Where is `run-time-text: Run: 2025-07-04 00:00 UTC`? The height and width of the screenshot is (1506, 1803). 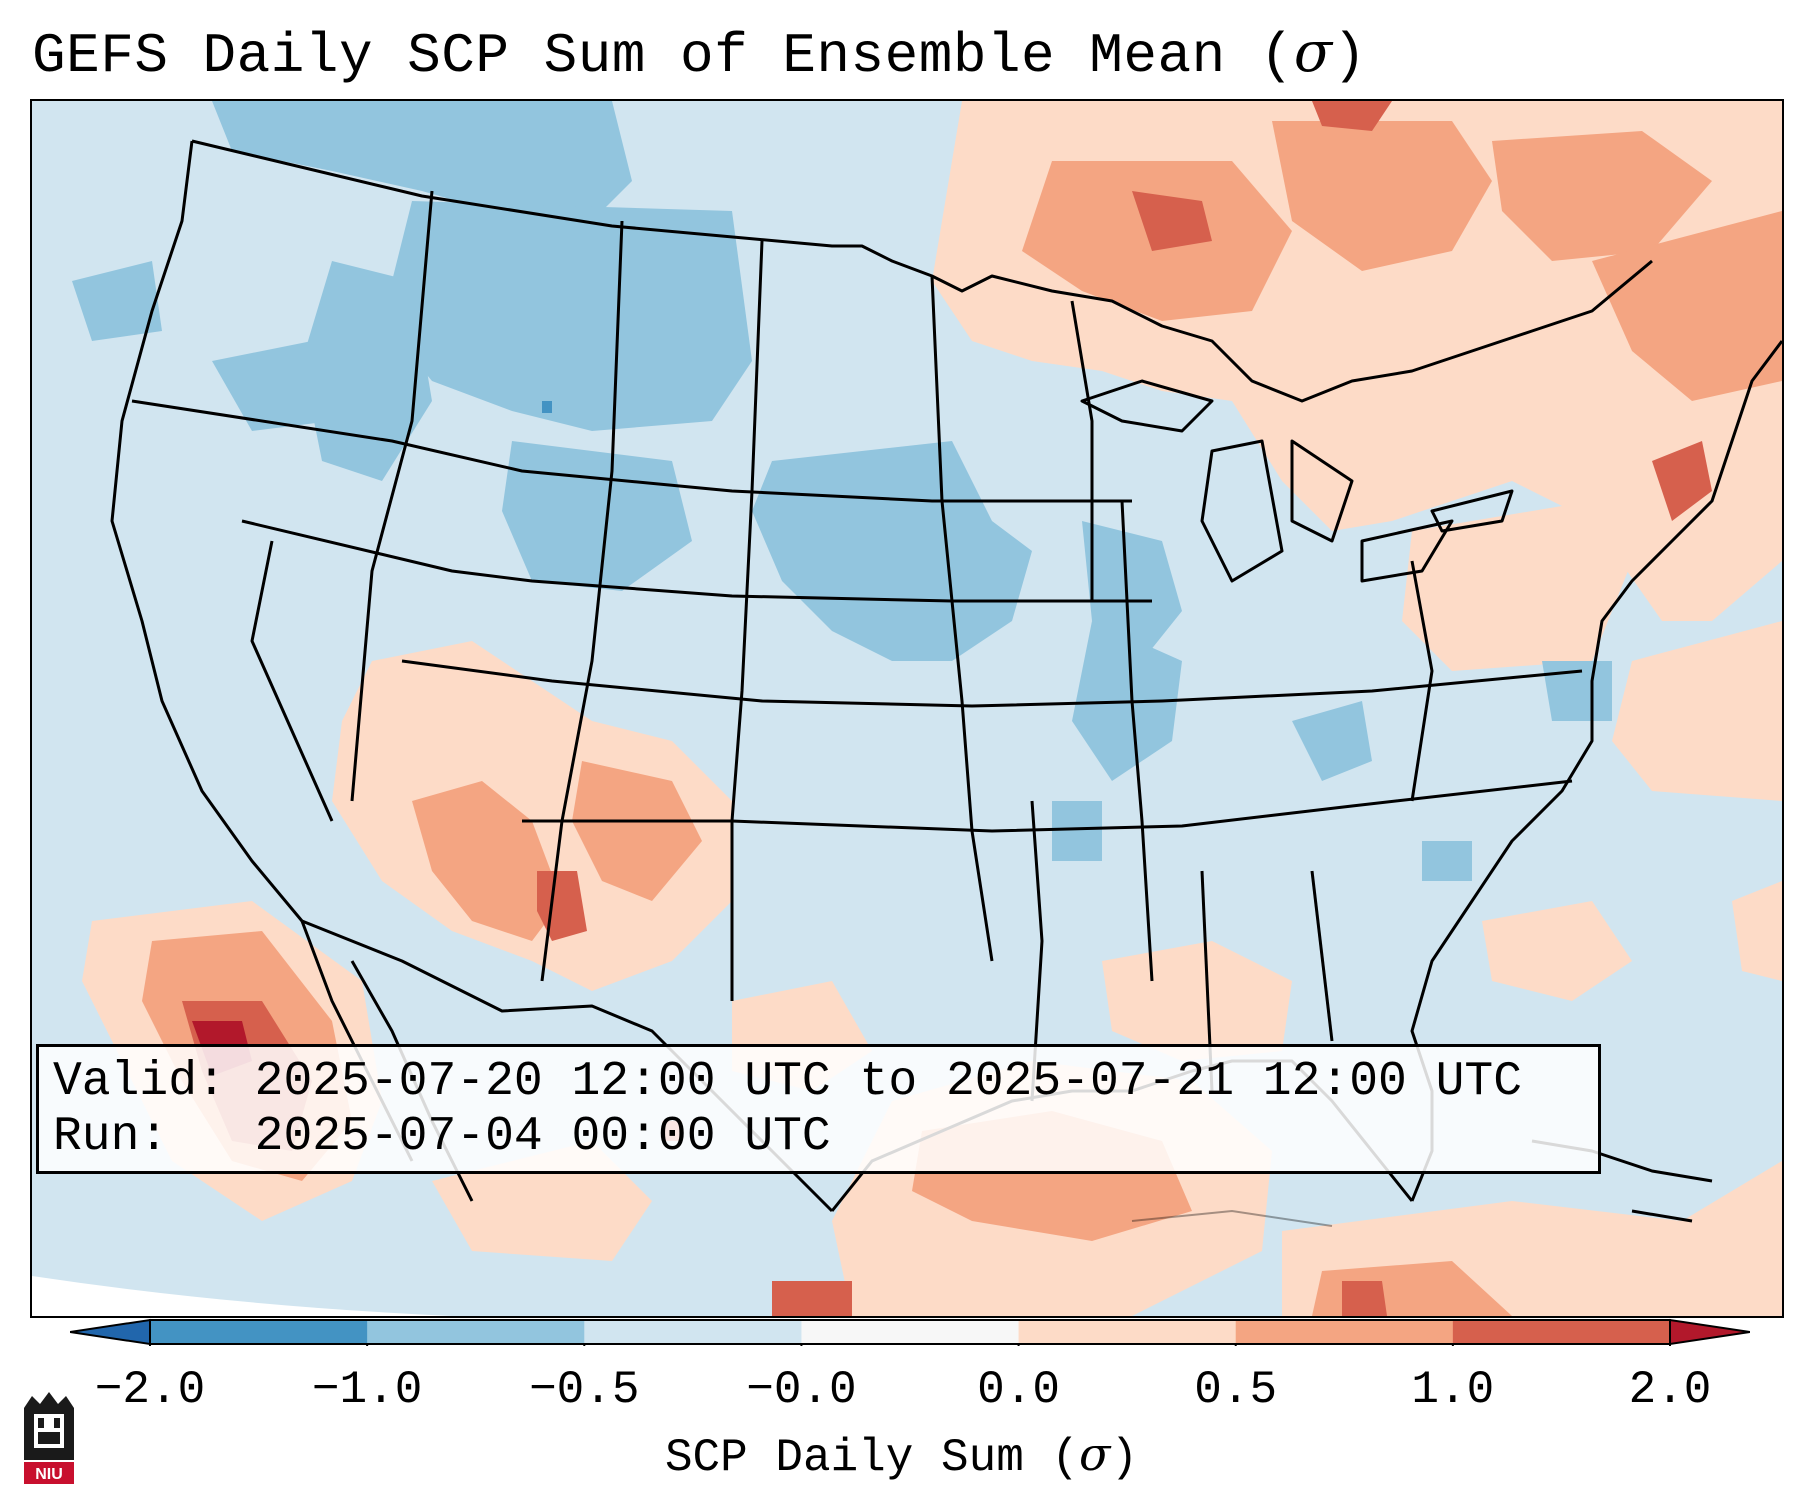
run-time-text: Run: 2025-07-04 00:00 UTC is located at coordinates (442, 1137).